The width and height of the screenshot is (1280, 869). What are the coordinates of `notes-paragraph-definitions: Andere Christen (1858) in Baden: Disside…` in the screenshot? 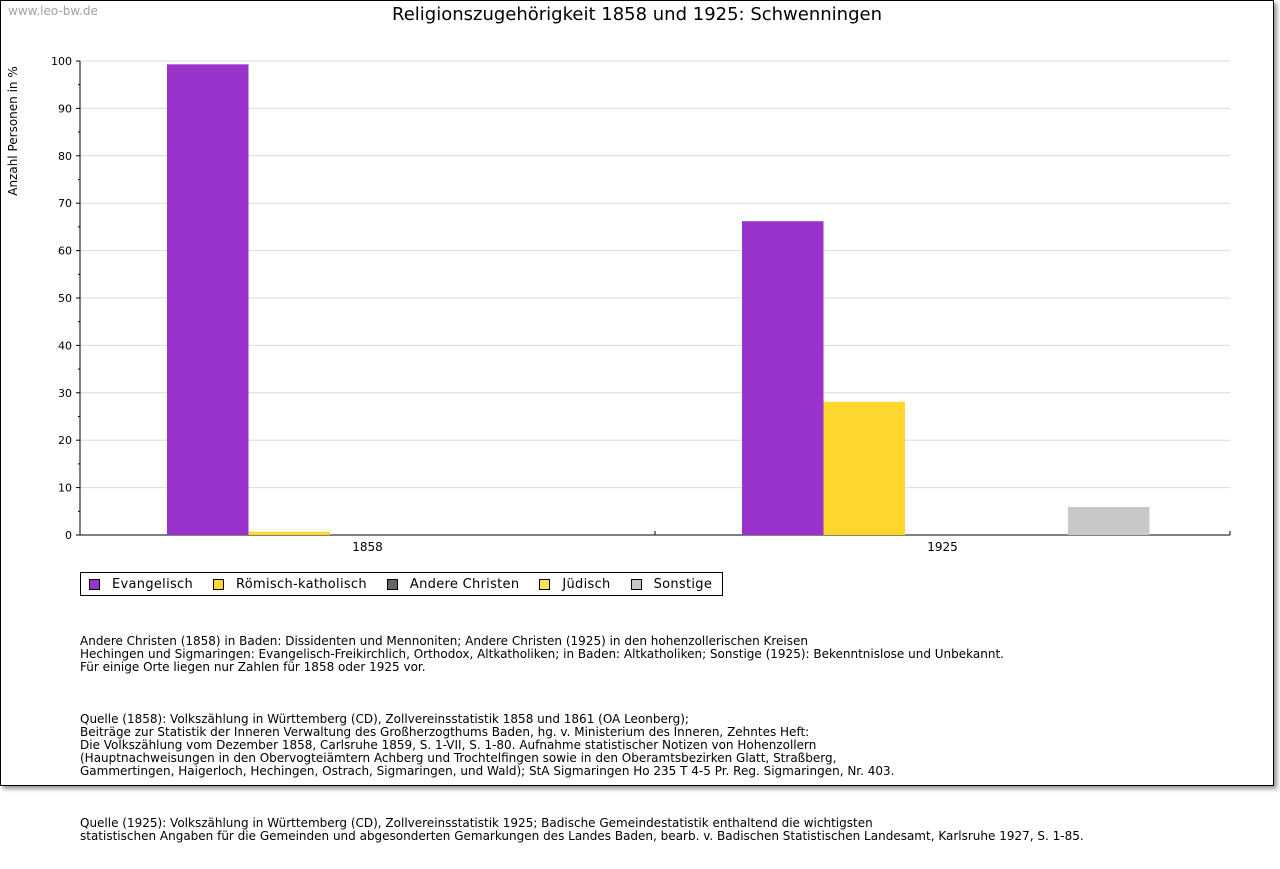 It's located at (542, 654).